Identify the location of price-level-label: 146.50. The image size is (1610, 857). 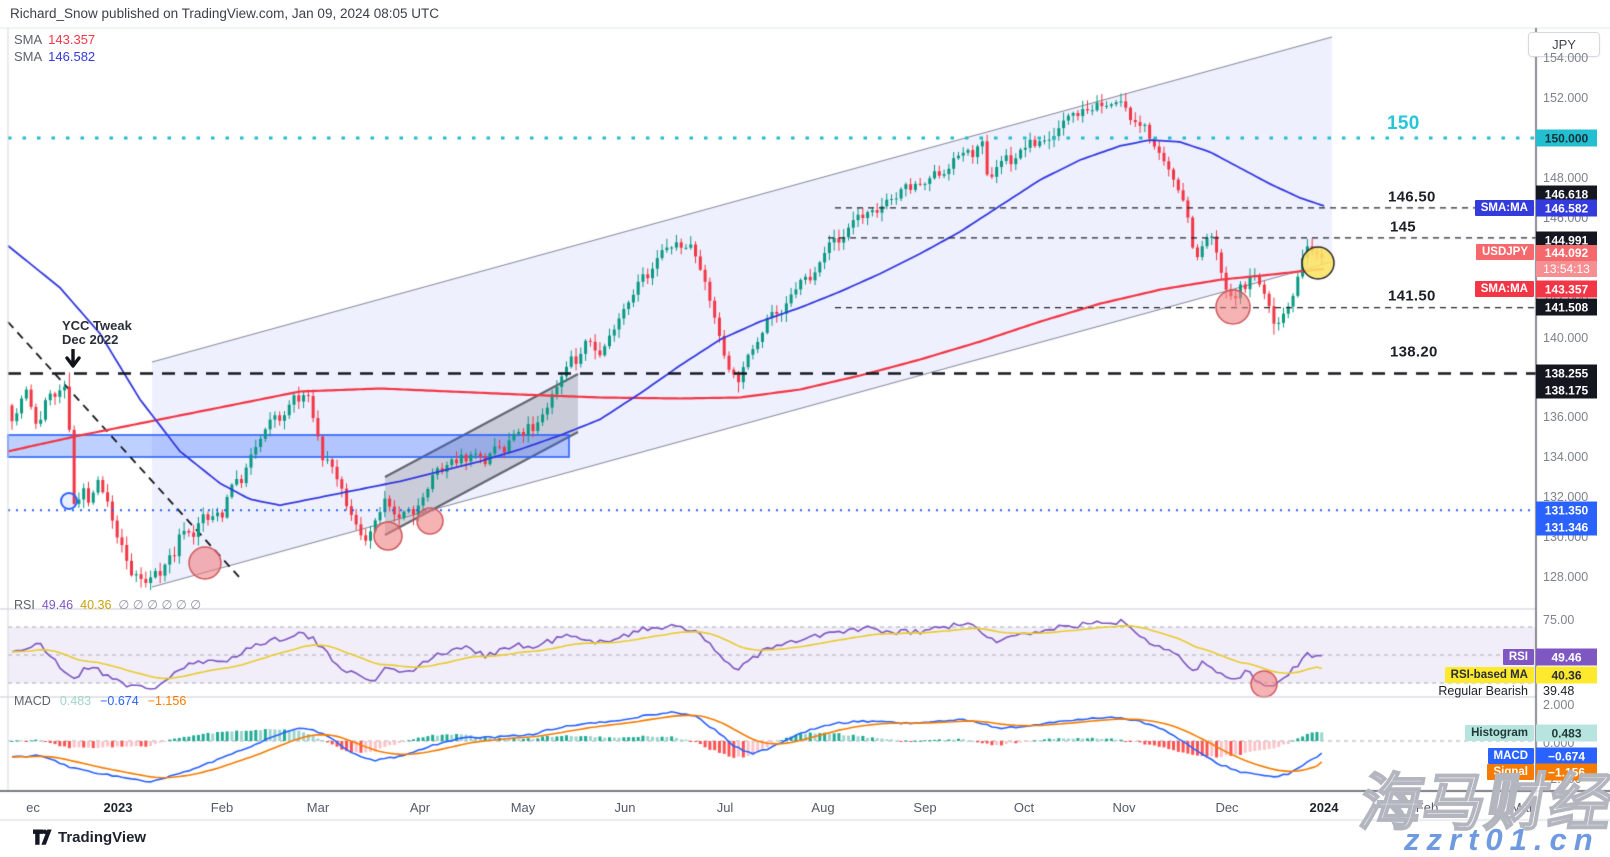
(1412, 197).